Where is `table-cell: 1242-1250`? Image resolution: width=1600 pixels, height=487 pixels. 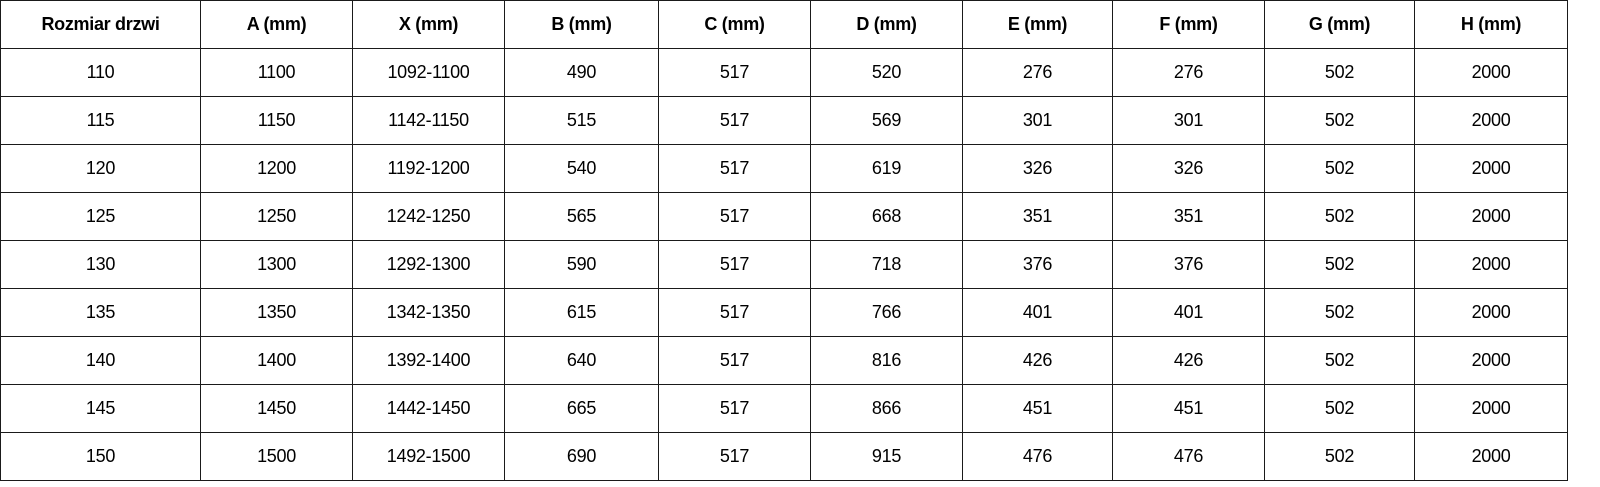
table-cell: 1242-1250 is located at coordinates (428, 216).